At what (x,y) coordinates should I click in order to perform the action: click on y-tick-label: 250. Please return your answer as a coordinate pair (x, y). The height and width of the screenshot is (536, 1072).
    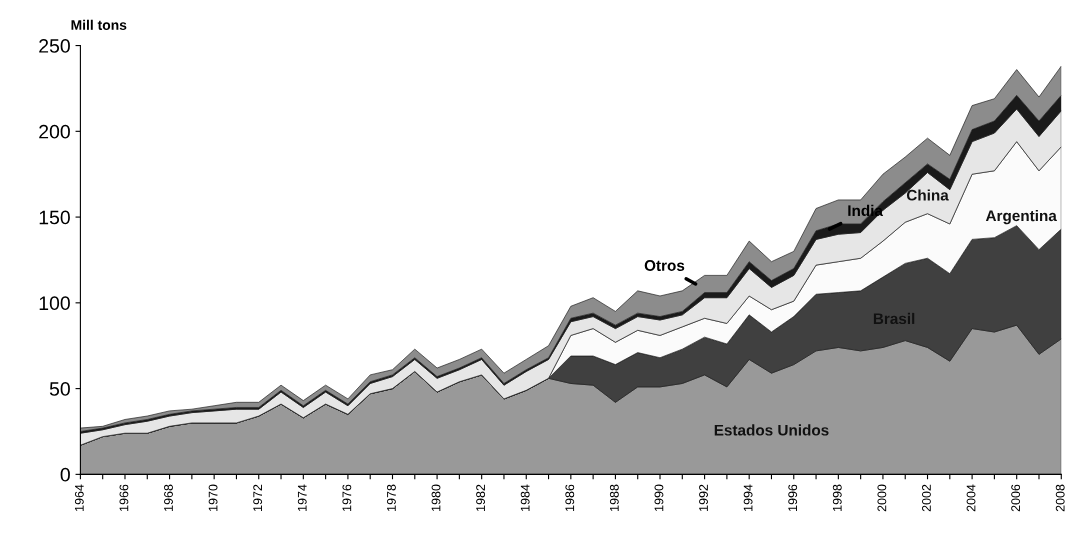
    Looking at the image, I should click on (54, 46).